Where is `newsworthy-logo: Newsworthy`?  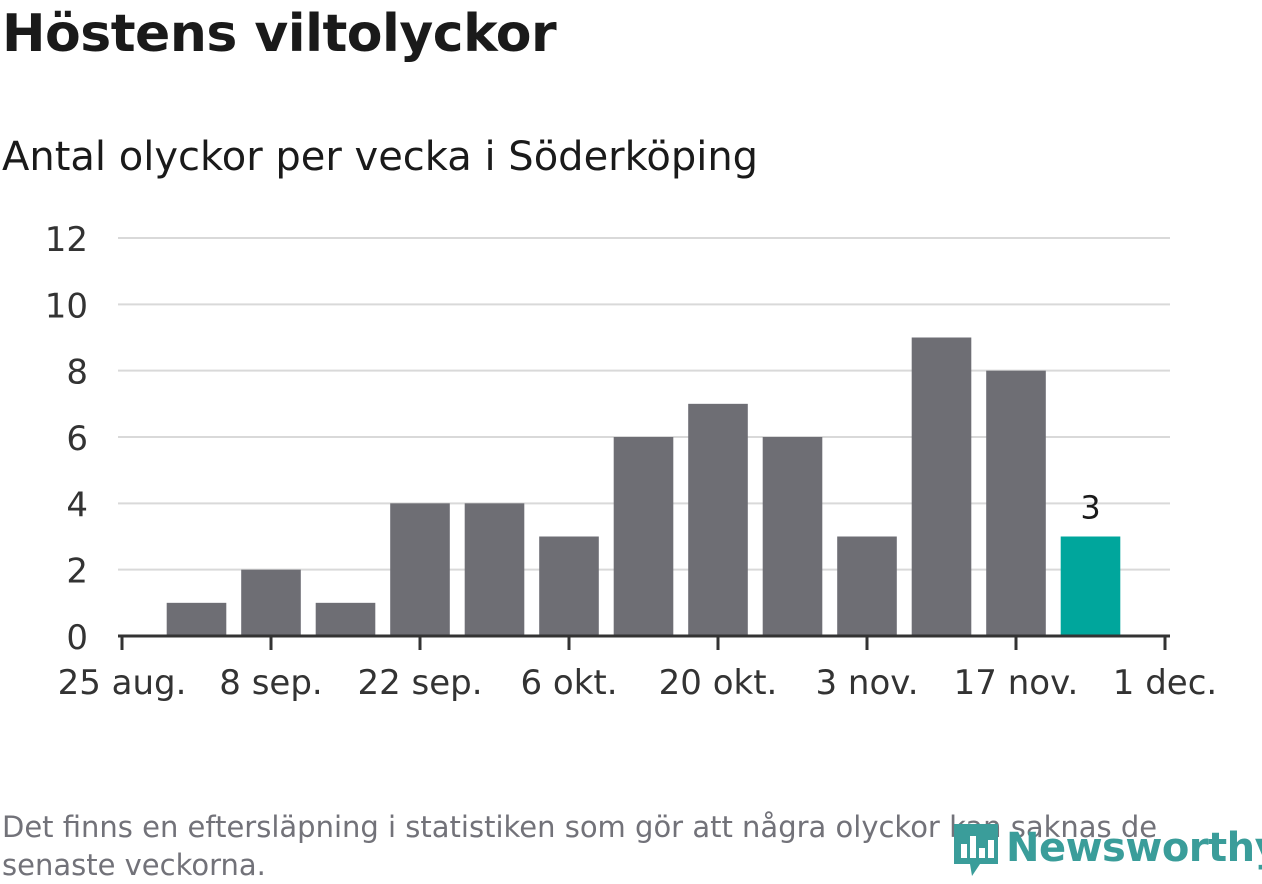 newsworthy-logo: Newsworthy is located at coordinates (1106, 848).